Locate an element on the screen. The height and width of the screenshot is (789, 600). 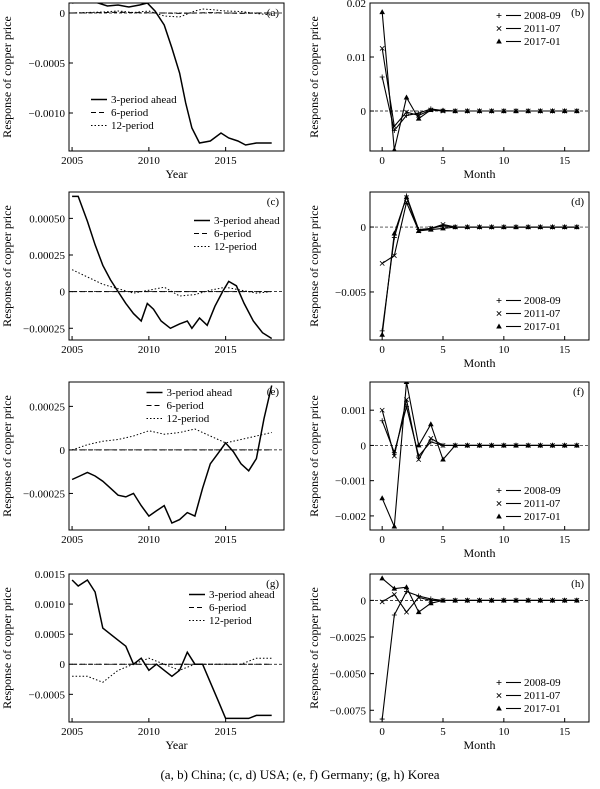
y-tick-label: −0.0005 is located at coordinates (47, 64).